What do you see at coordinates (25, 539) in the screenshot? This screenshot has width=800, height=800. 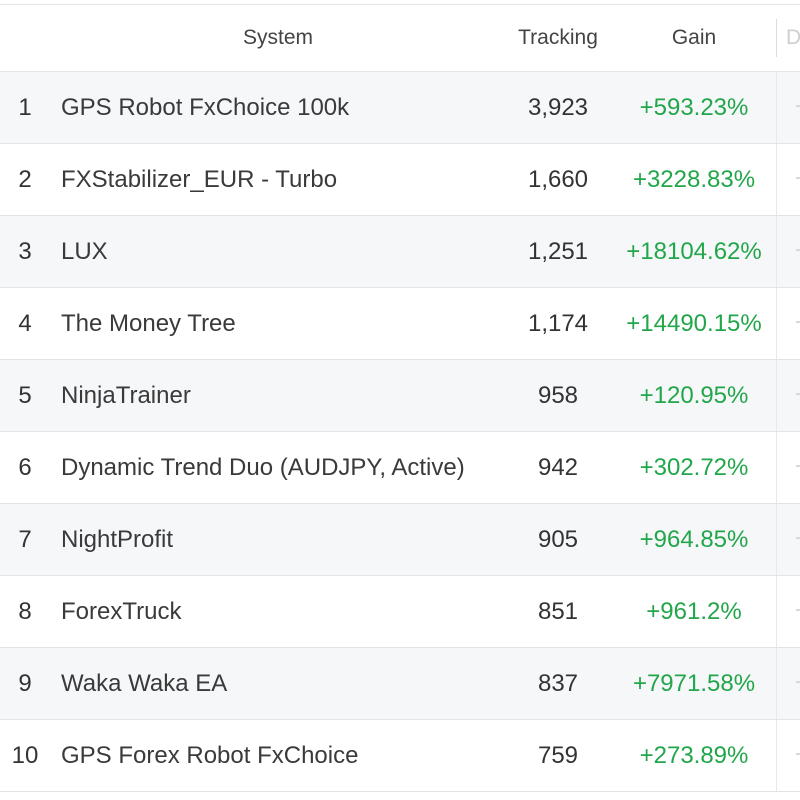 I see `rank-cell: 7` at bounding box center [25, 539].